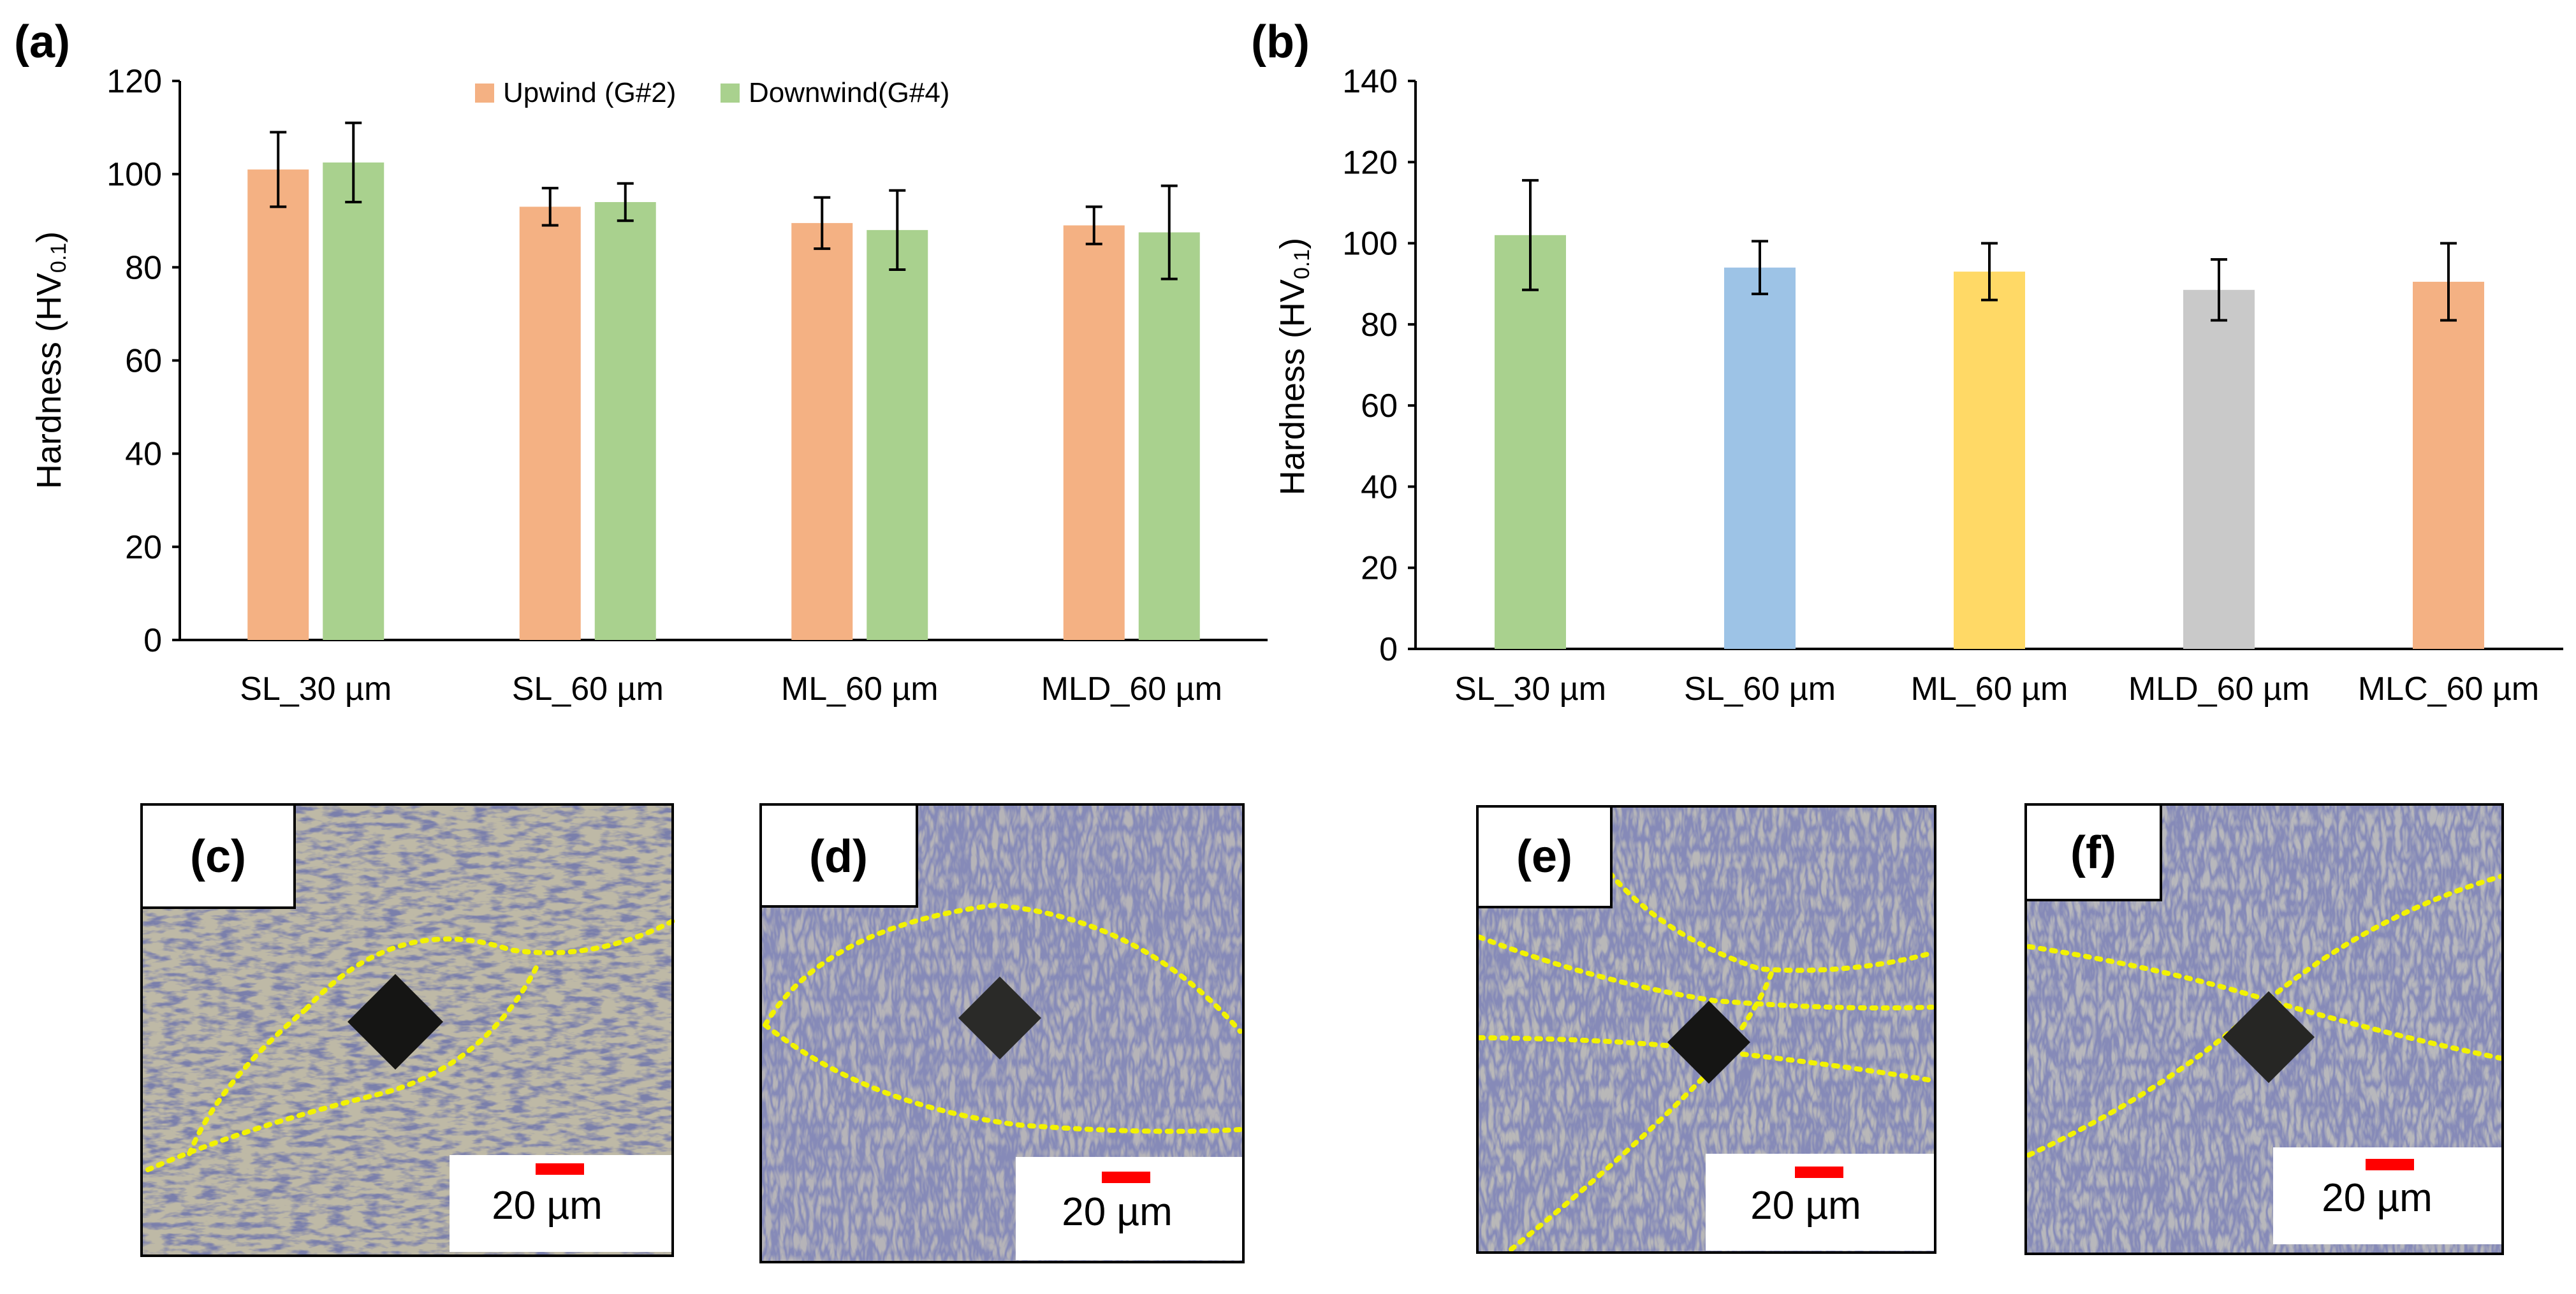  What do you see at coordinates (731, 689) in the screenshot?
I see `x-tick-labels: SL_30 µm SL_60 µm ML_60 µm MLD_60 µm` at bounding box center [731, 689].